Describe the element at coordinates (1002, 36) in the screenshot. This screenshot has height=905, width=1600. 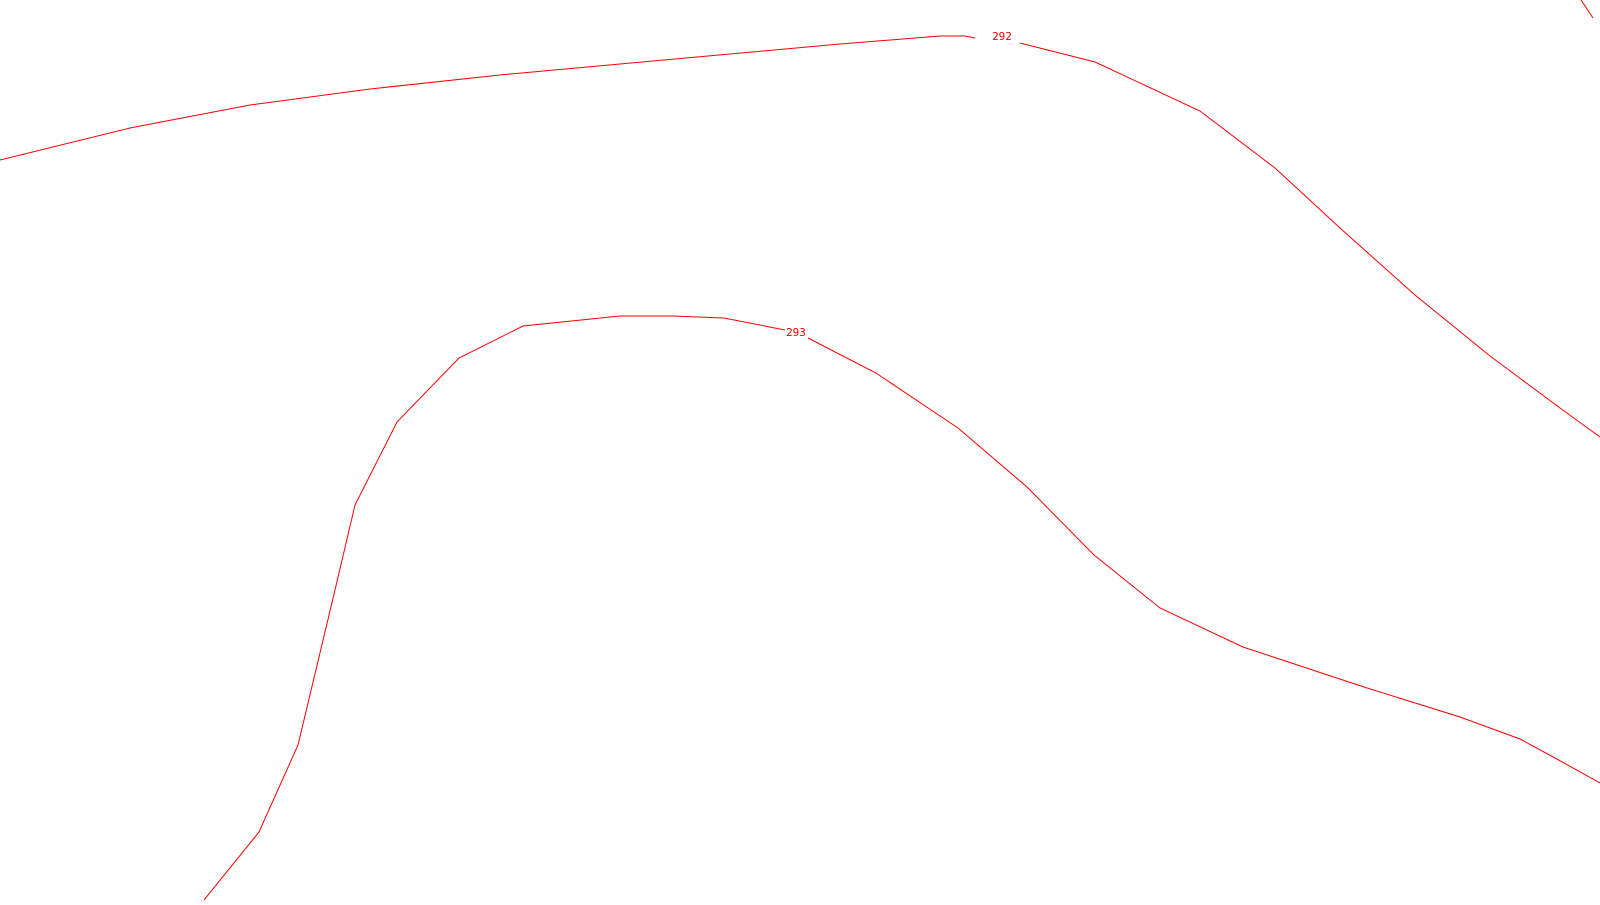
I see `contour-label-292: 292` at that location.